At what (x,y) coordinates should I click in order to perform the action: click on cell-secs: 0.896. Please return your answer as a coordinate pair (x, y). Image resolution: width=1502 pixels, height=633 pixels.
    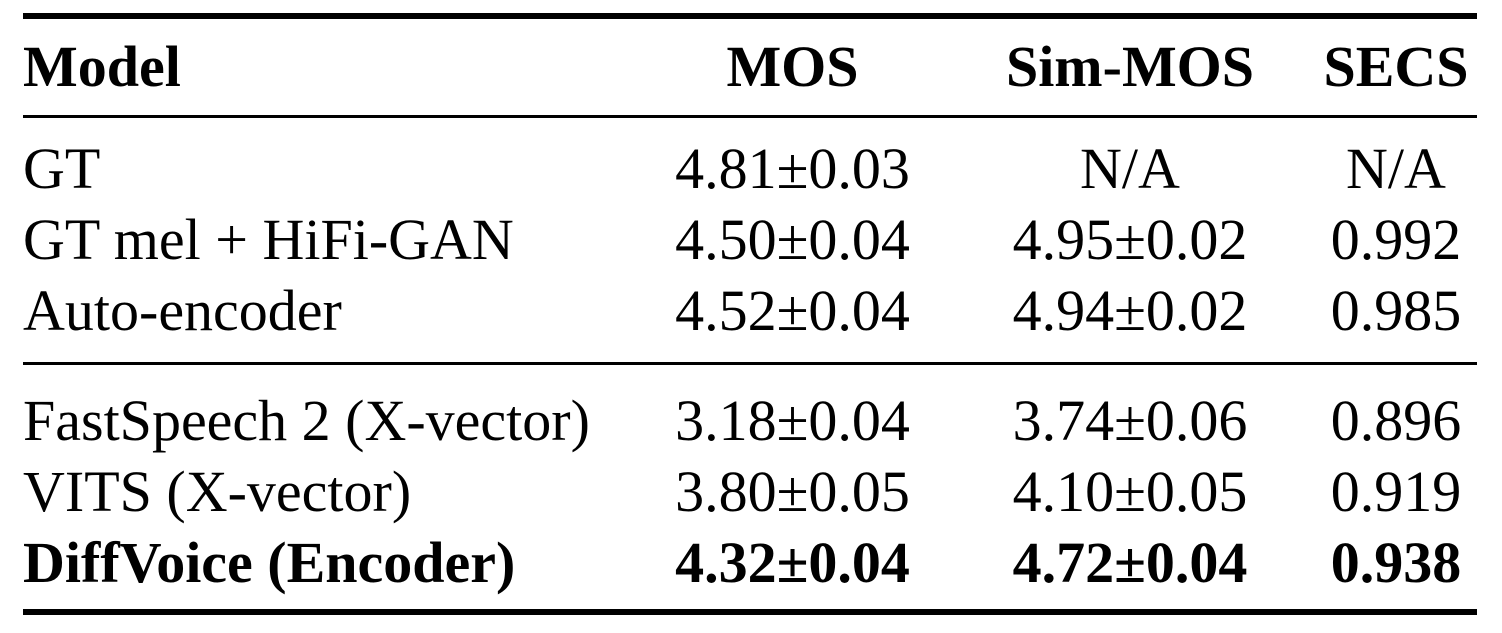
    Looking at the image, I should click on (1396, 420).